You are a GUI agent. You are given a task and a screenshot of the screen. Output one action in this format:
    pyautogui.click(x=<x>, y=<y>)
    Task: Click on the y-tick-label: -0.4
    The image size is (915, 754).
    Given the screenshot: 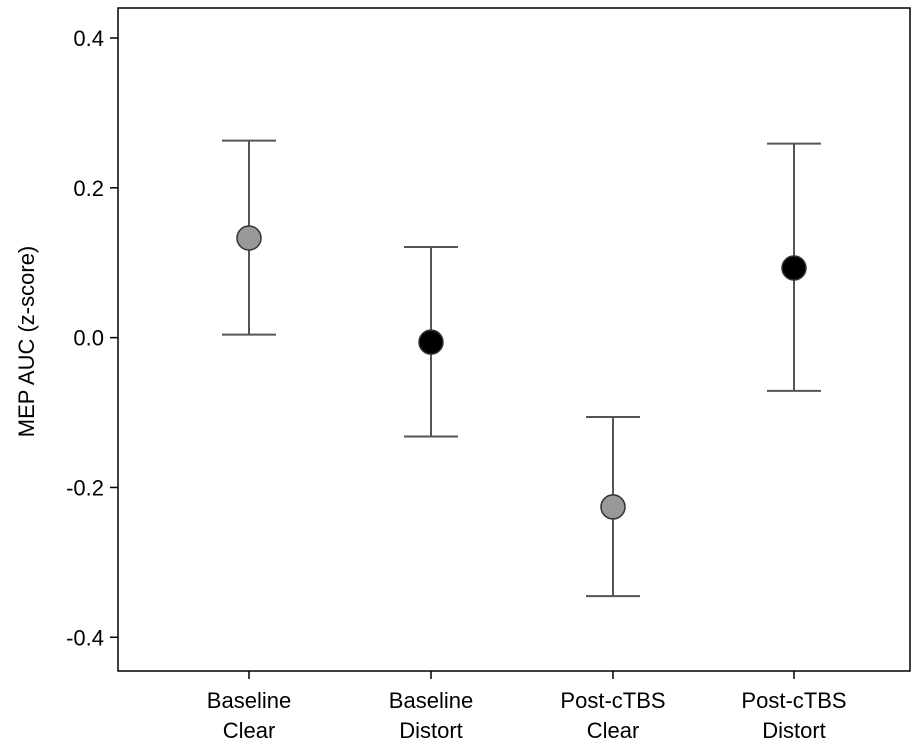 What is the action you would take?
    pyautogui.click(x=85, y=637)
    